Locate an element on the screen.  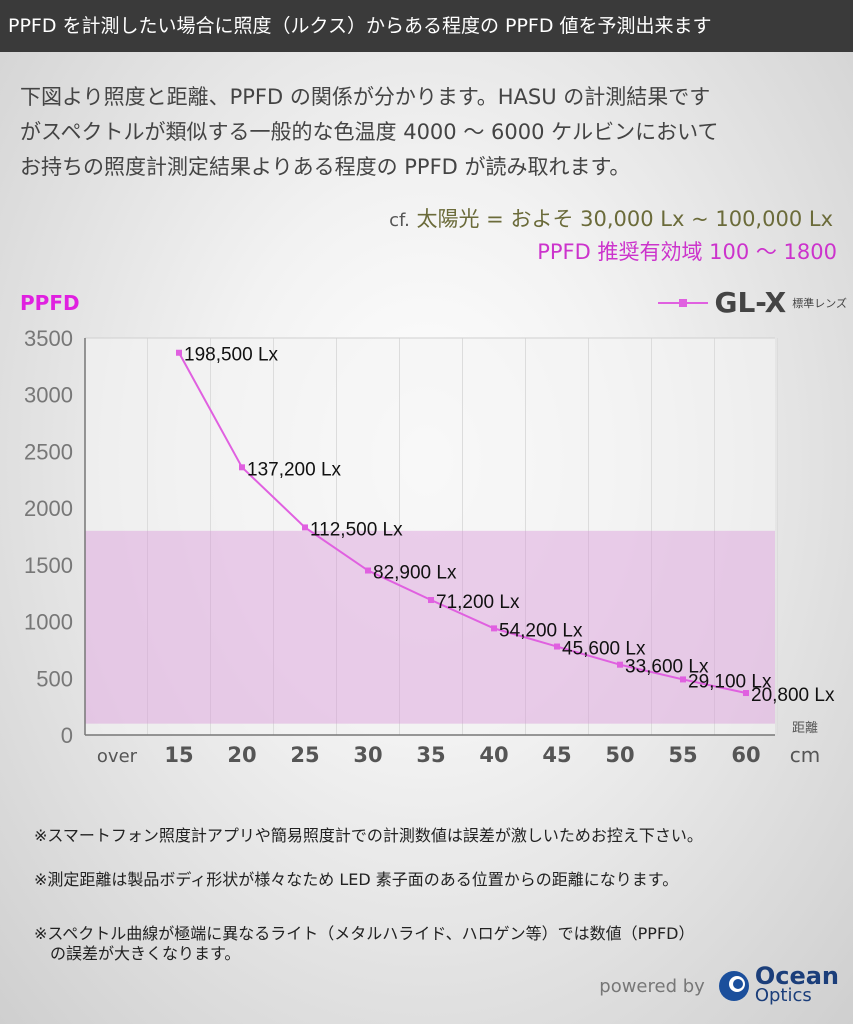
x-tick-label: 40 is located at coordinates (493, 755).